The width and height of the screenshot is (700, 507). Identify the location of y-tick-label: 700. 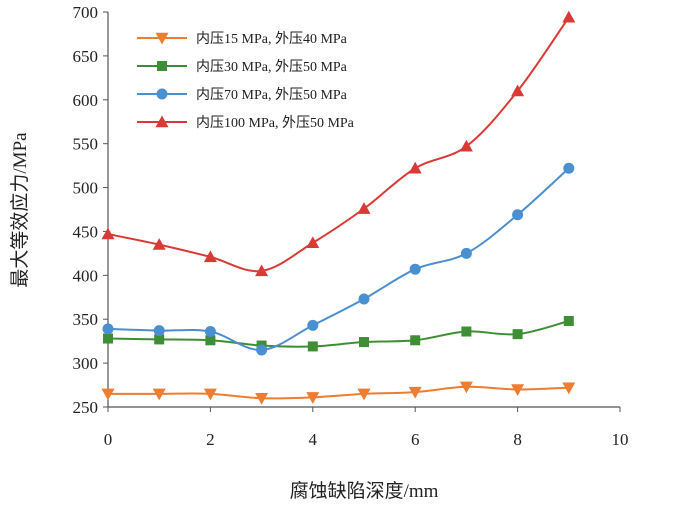
(86, 12).